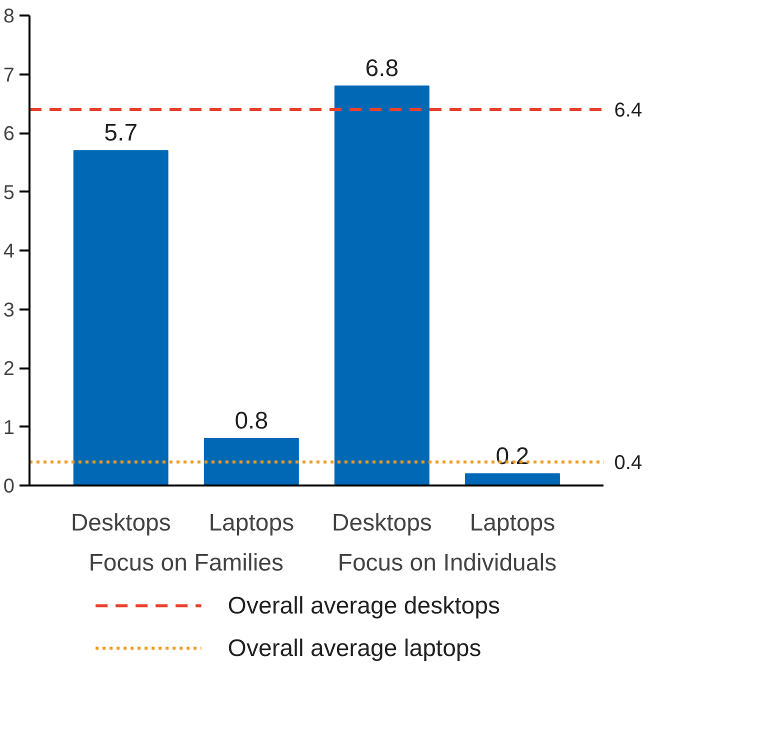 The image size is (780, 740). What do you see at coordinates (8, 17) in the screenshot?
I see `y-tick-label: 8` at bounding box center [8, 17].